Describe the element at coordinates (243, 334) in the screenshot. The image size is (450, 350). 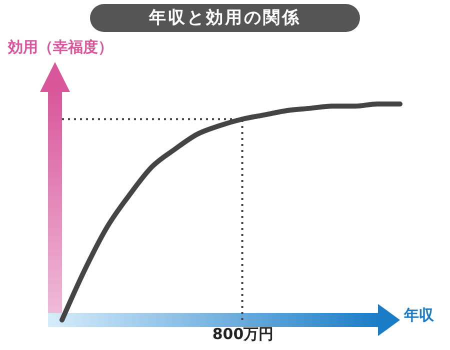
I see `text: 800万円` at that location.